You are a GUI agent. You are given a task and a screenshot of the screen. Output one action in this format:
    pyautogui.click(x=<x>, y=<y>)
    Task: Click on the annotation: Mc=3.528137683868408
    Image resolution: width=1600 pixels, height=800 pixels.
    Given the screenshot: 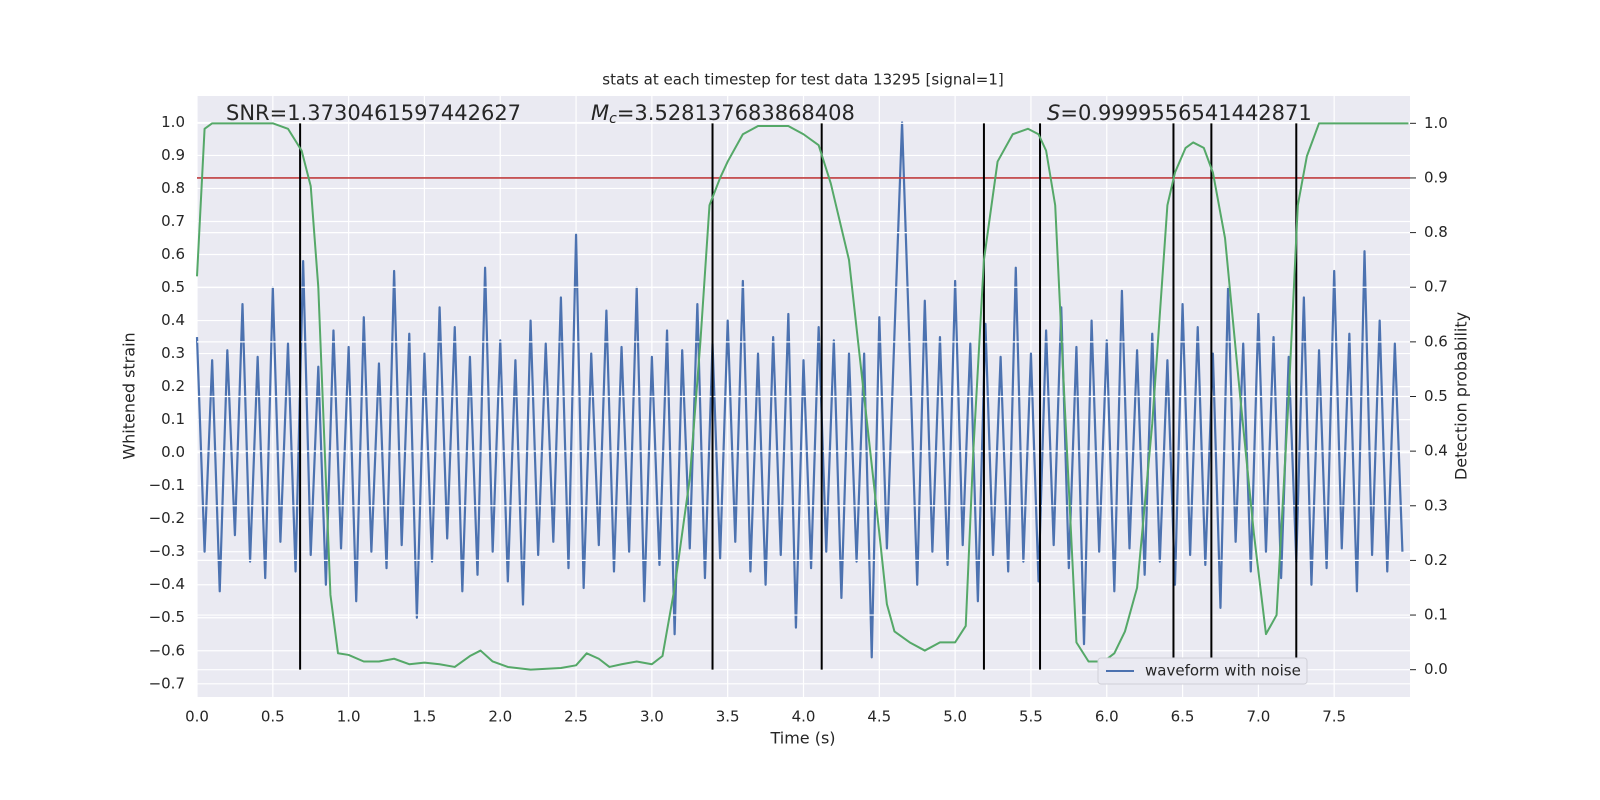 What is the action you would take?
    pyautogui.click(x=723, y=114)
    